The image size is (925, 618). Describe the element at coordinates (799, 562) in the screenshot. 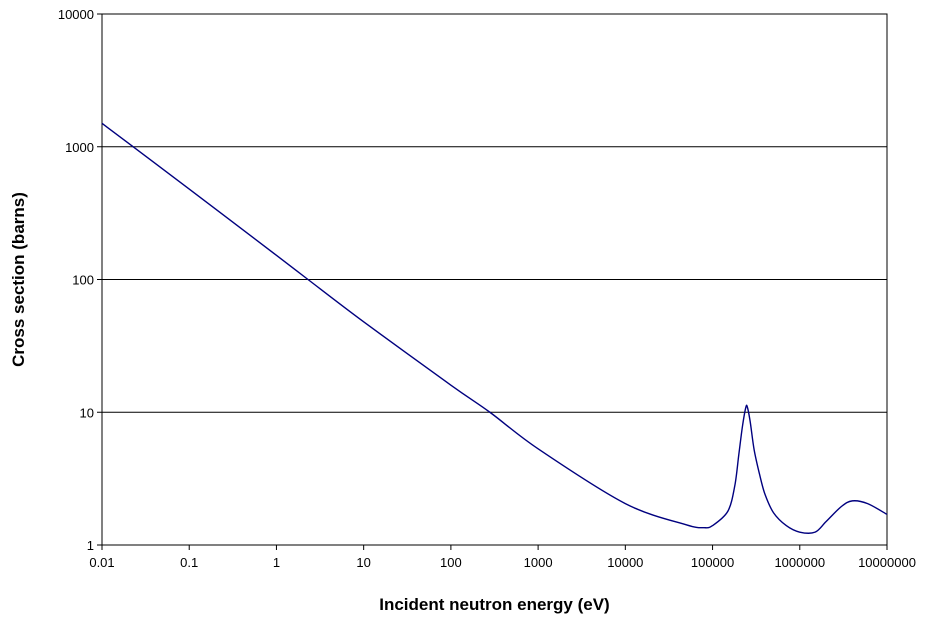

I see `x-tick-label: 1000000` at that location.